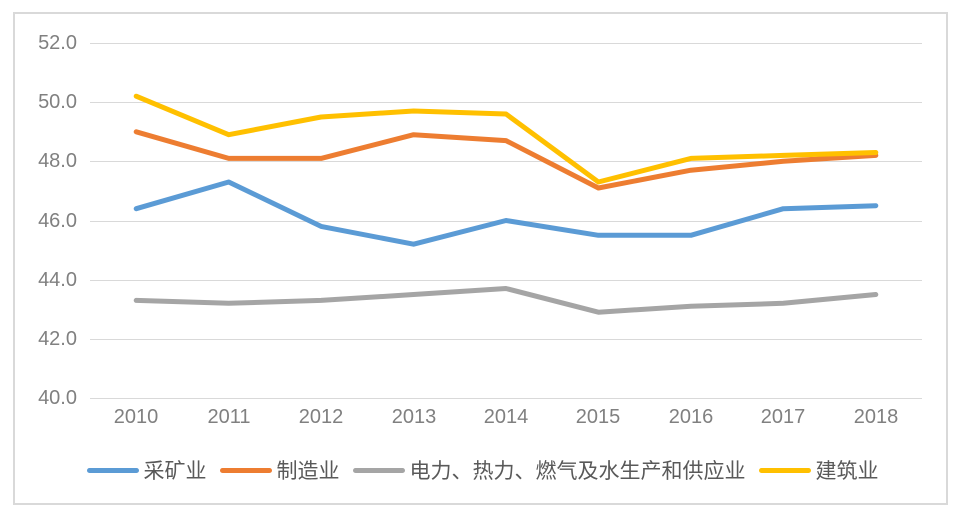  Describe the element at coordinates (414, 417) in the screenshot. I see `x-axis-tick-label: 2013` at that location.